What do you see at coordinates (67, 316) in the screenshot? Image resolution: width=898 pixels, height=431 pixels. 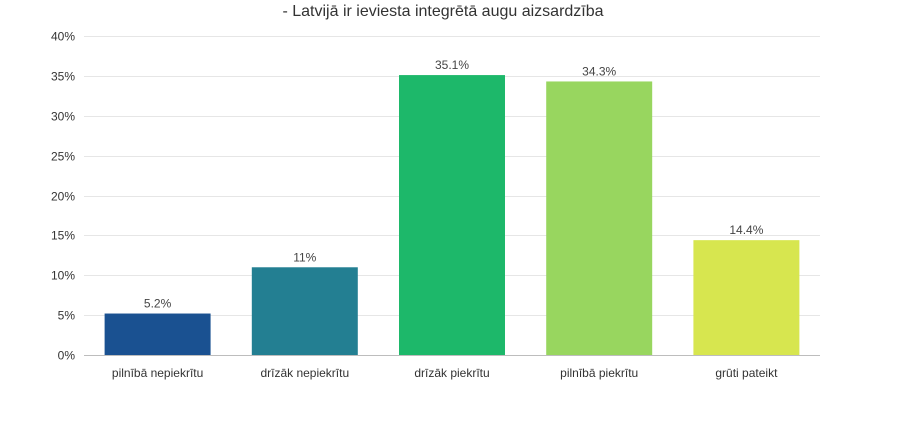 I see `y-tick-label: 5%` at bounding box center [67, 316].